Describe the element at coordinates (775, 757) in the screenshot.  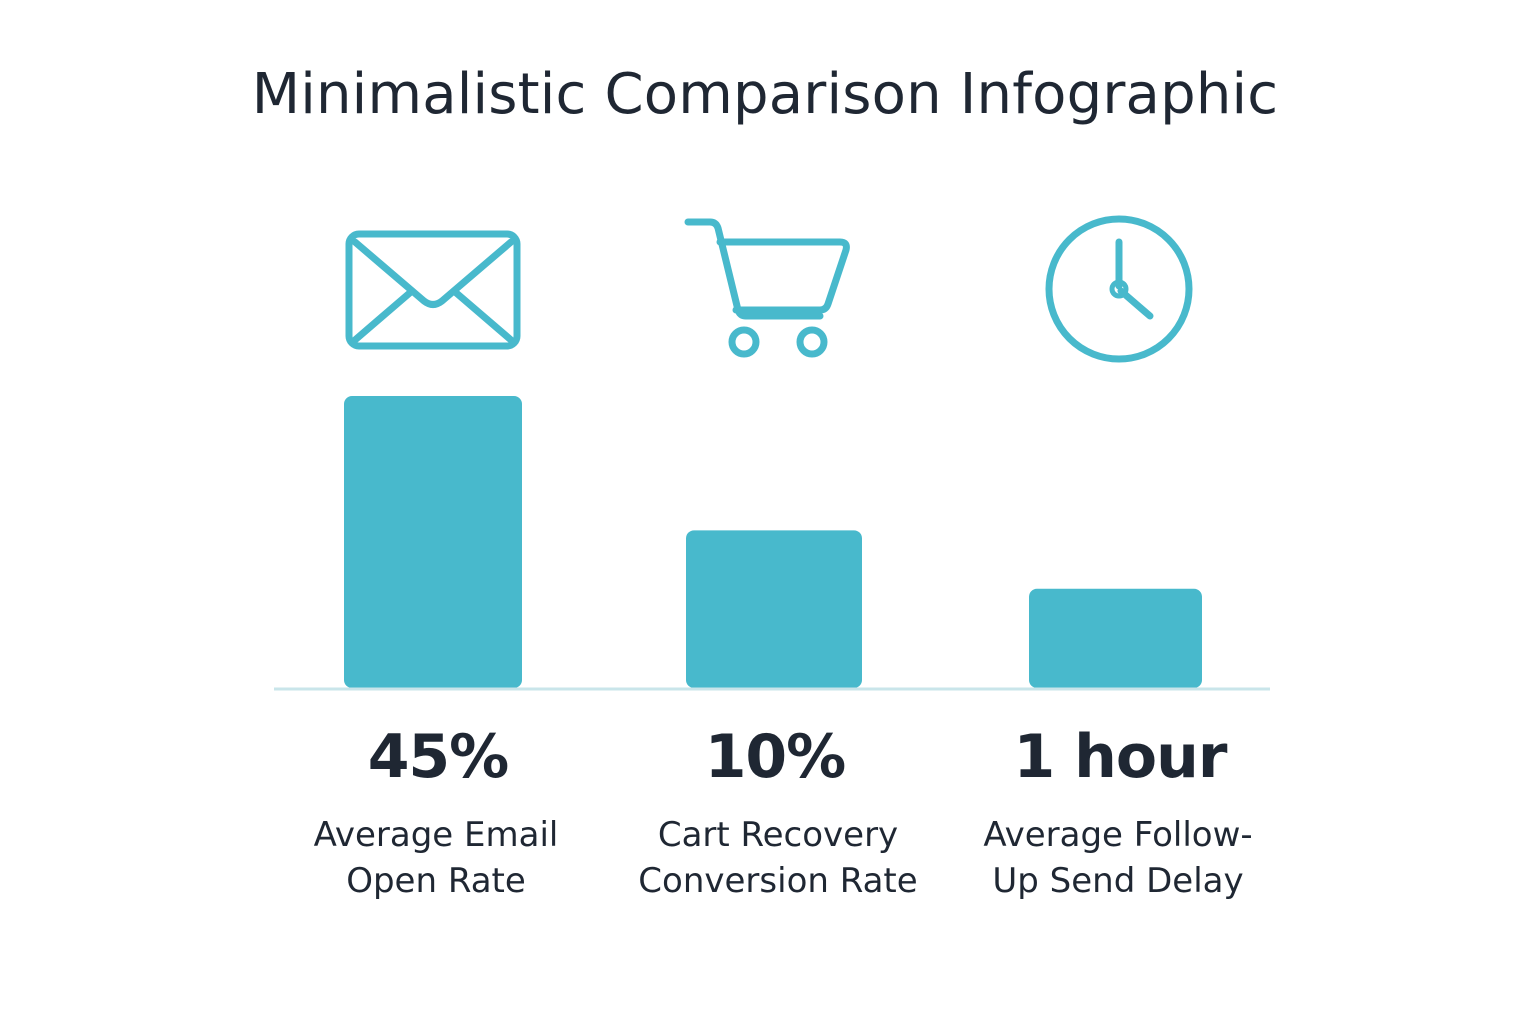
I see `value-label-cart: 10%` at that location.